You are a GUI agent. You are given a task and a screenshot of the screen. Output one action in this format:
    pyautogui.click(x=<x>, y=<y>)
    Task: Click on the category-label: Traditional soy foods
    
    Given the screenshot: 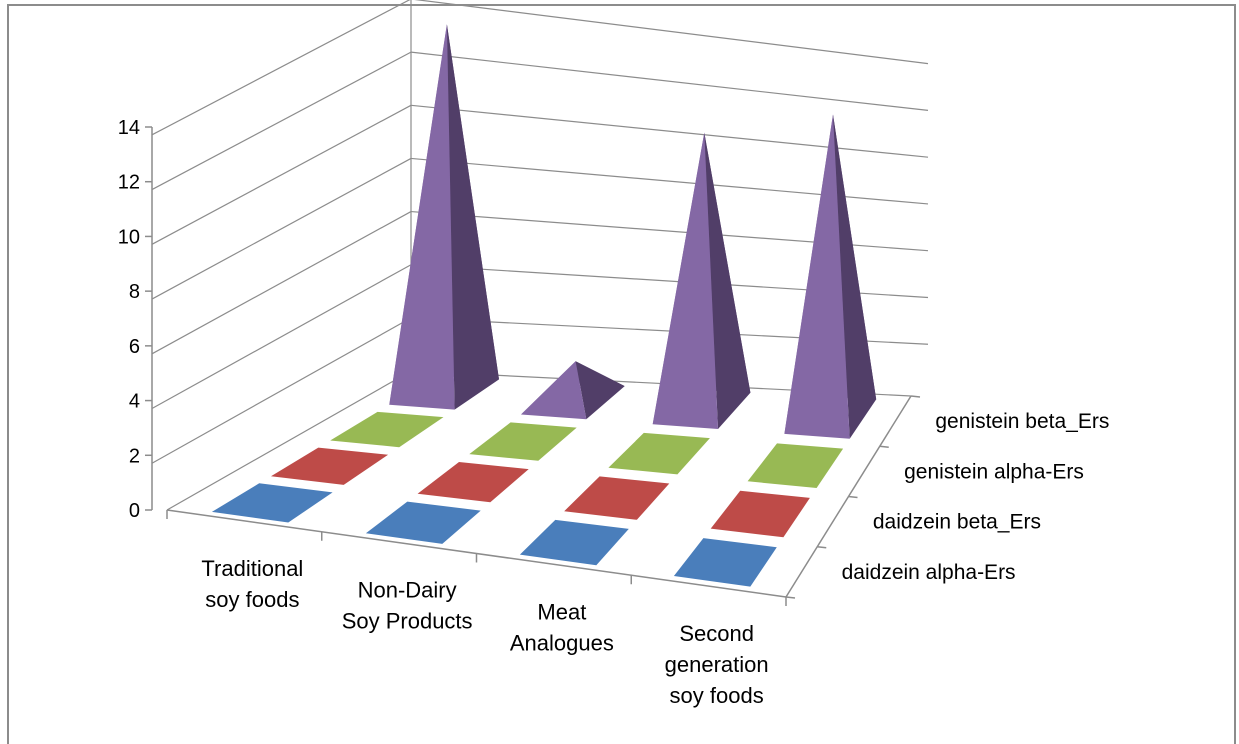 What is the action you would take?
    pyautogui.click(x=252, y=584)
    